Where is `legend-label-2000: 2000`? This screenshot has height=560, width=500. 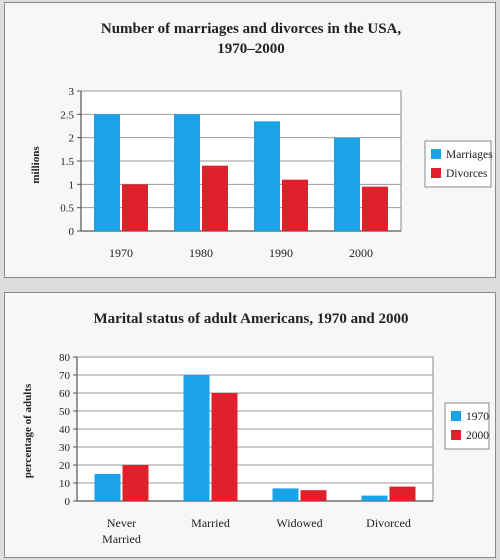 legend-label-2000: 2000 is located at coordinates (477, 436).